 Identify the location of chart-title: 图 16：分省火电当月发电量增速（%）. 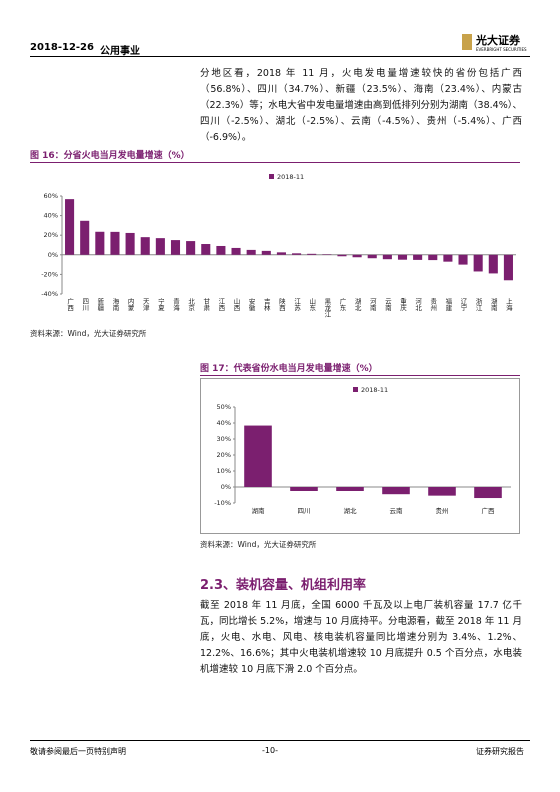
(110, 156).